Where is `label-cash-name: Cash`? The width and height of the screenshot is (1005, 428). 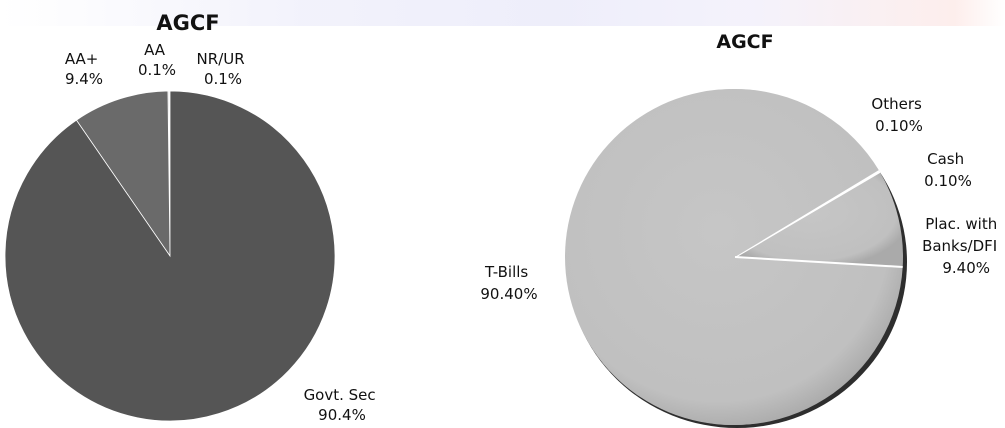 label-cash-name: Cash is located at coordinates (945, 159).